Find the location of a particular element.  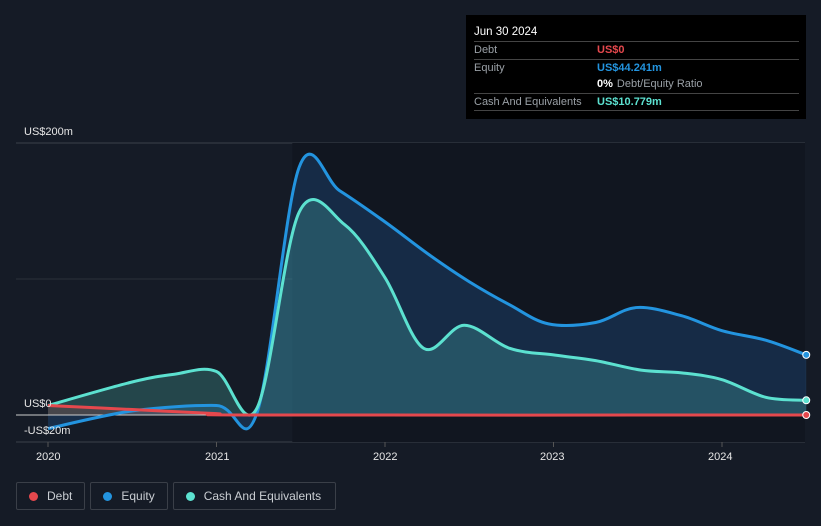

y-tick-label: -US$20m is located at coordinates (47, 431).